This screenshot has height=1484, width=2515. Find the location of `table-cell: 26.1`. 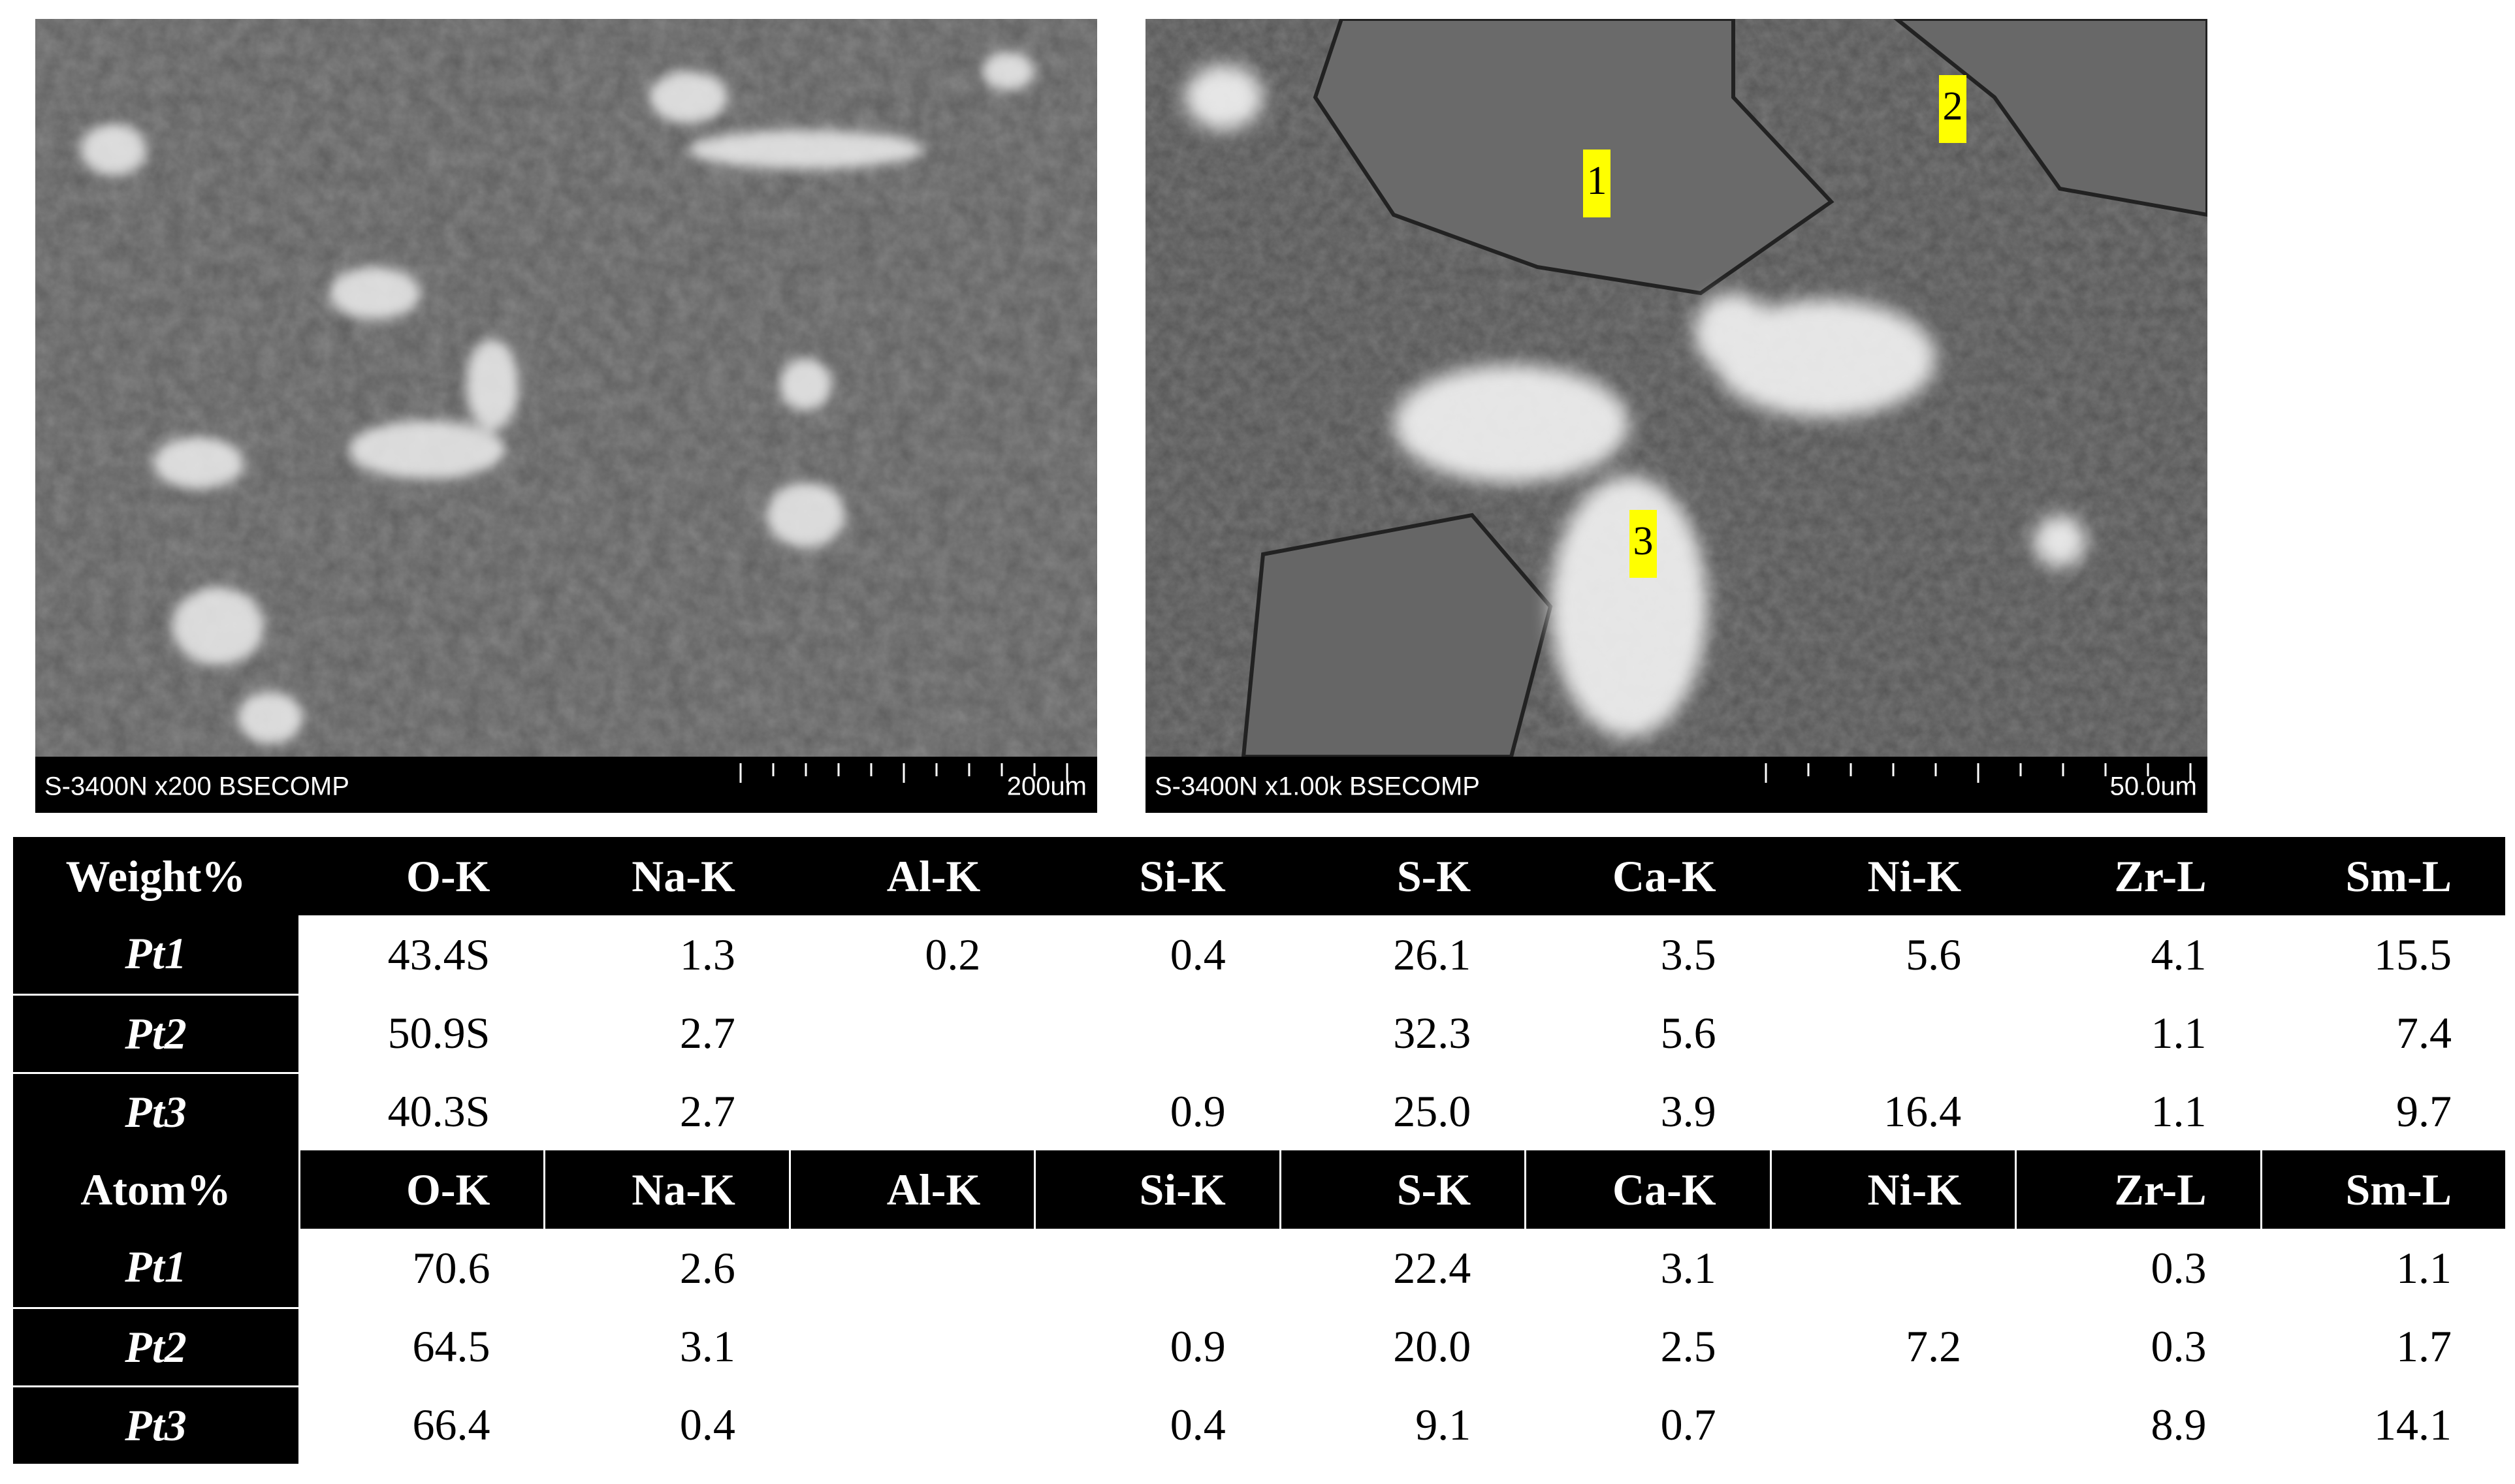

table-cell: 26.1 is located at coordinates (1432, 955).